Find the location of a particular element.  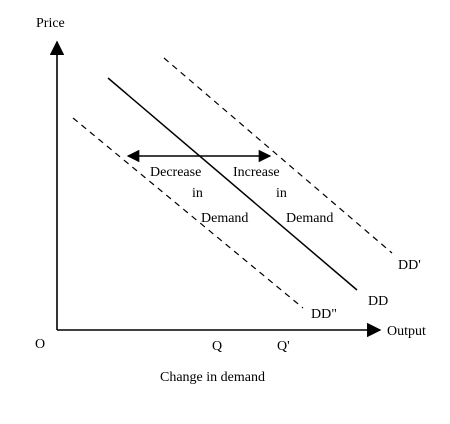

curve-dd-label: DD is located at coordinates (378, 301).